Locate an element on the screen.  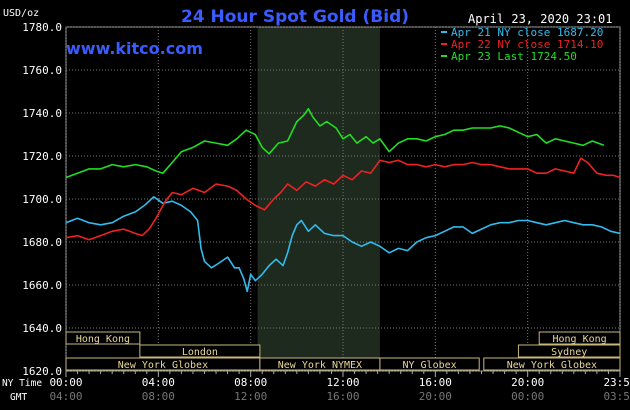
session-label: London is located at coordinates (200, 352).